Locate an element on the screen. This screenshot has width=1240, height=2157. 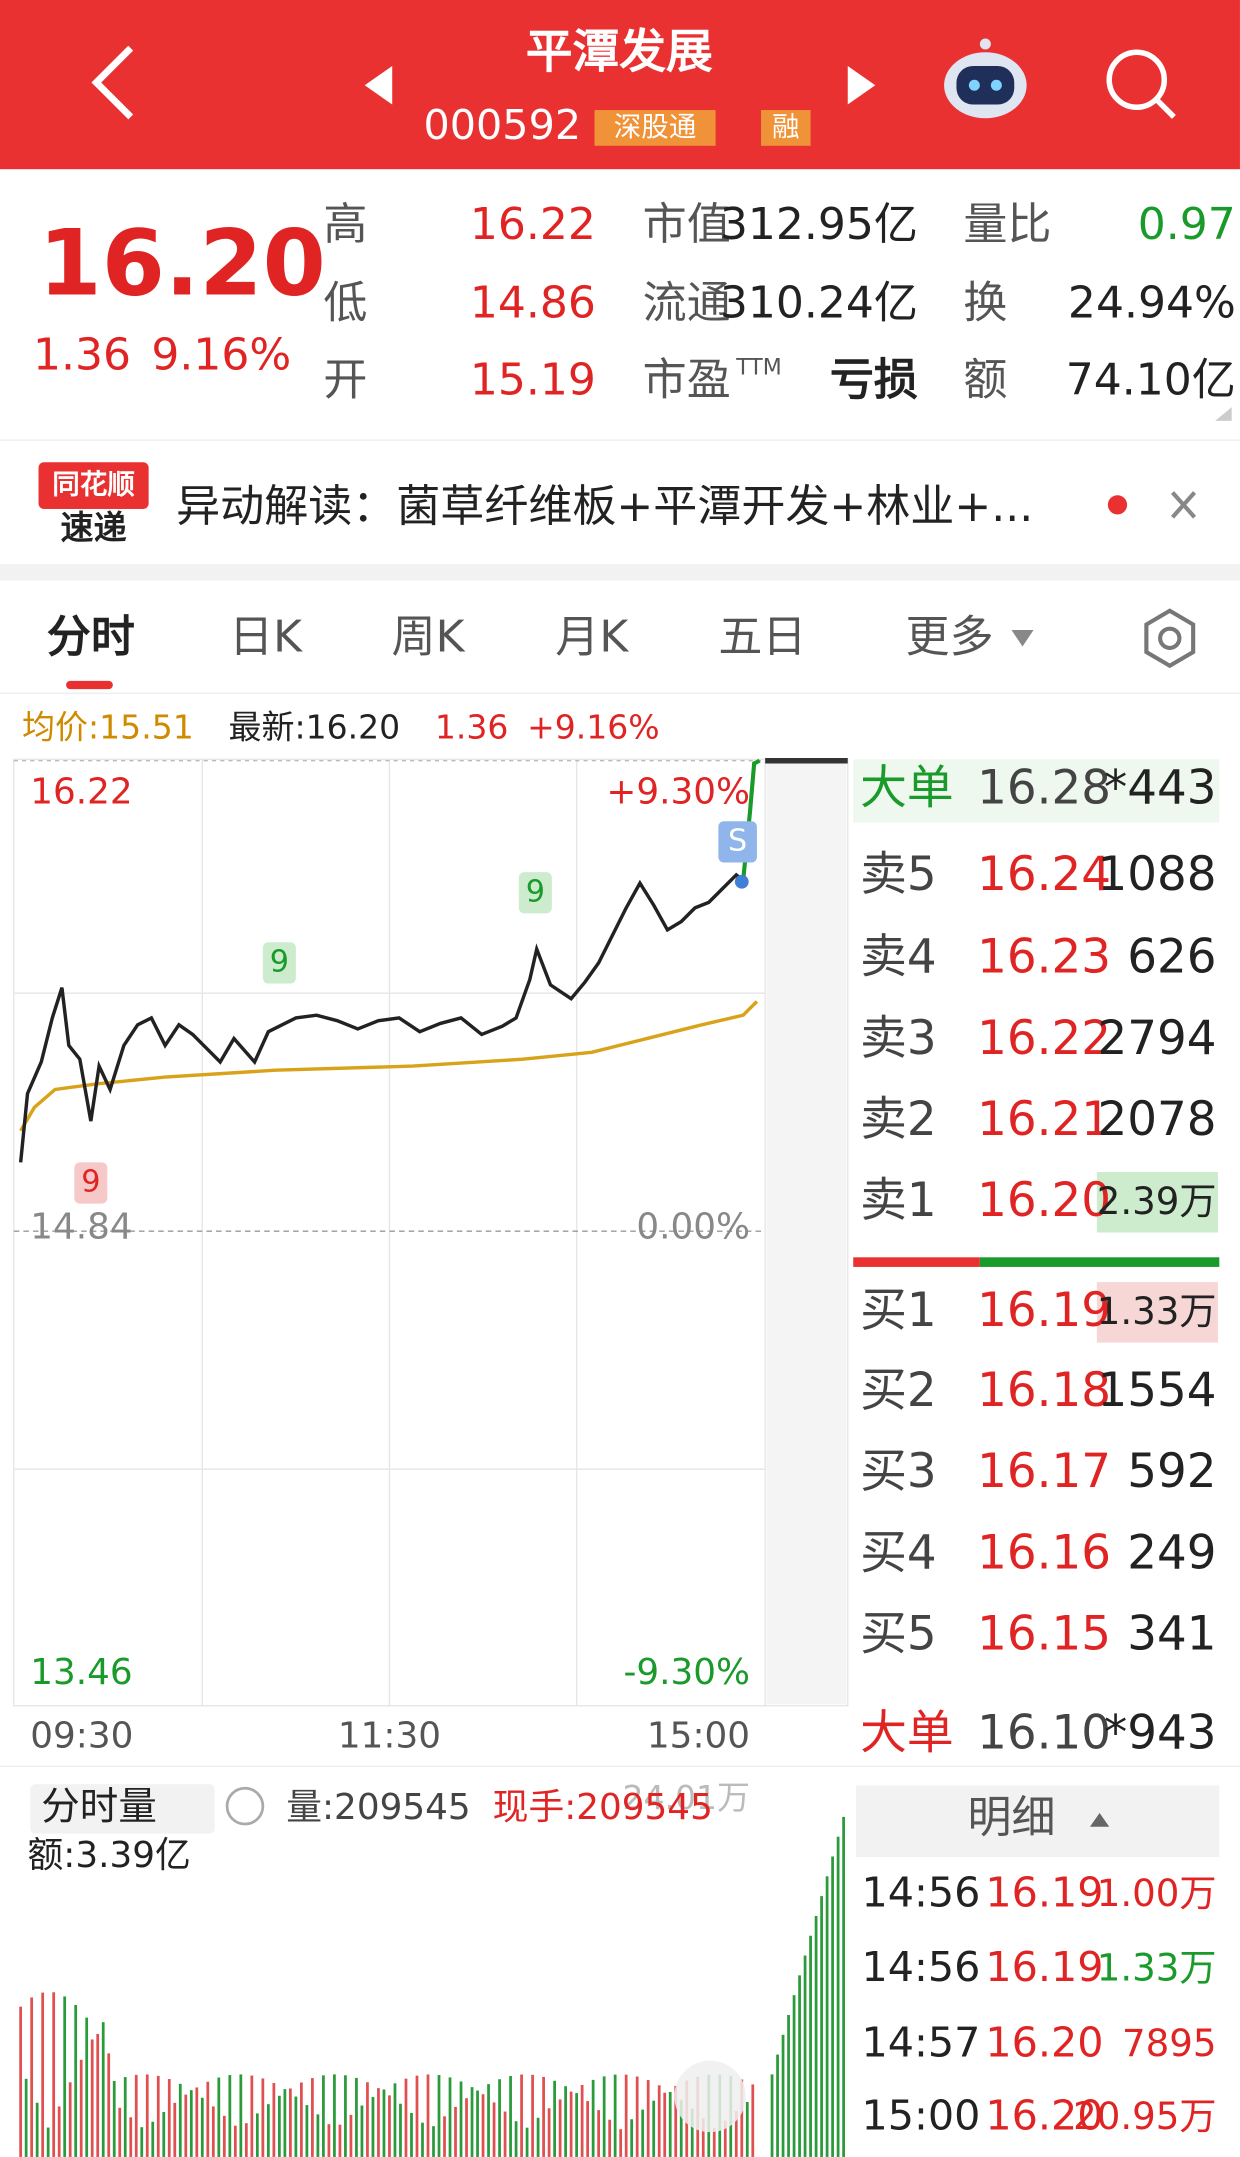
book-price: 16.24 is located at coordinates (1044, 875).